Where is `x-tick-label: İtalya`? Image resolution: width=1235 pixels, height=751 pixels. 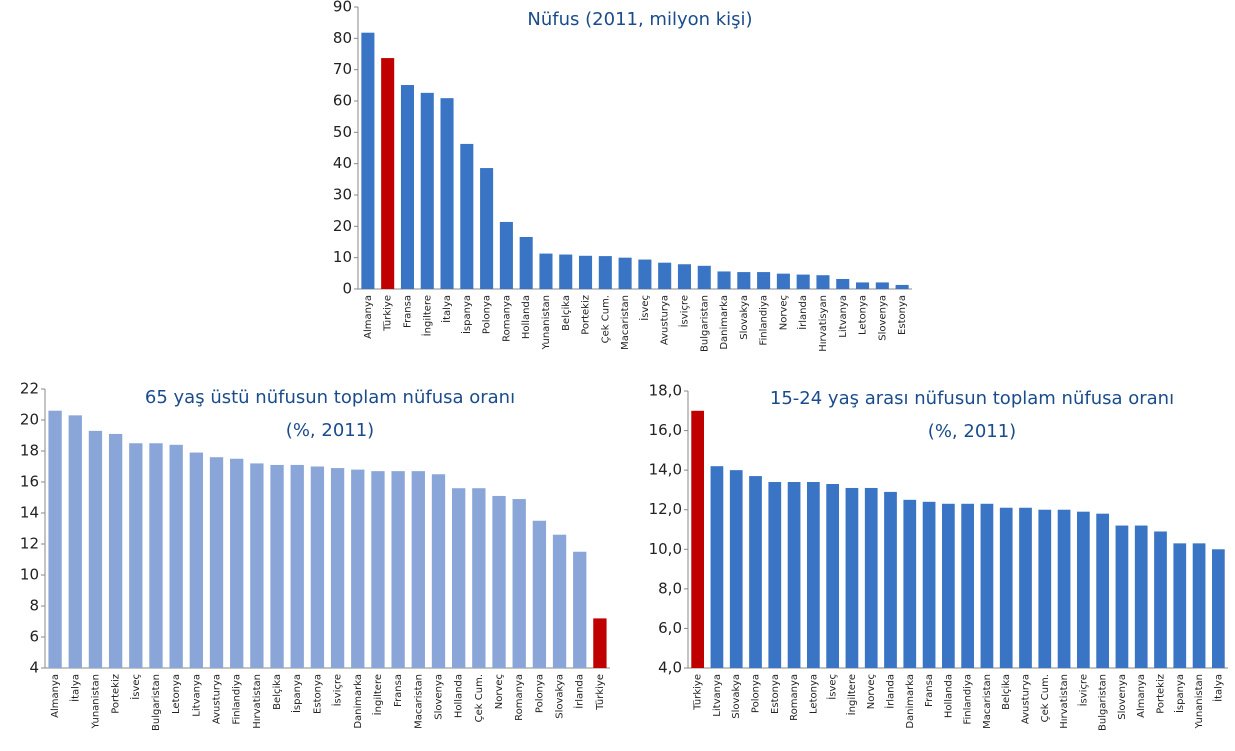 x-tick-label: İtalya is located at coordinates (1217, 688).